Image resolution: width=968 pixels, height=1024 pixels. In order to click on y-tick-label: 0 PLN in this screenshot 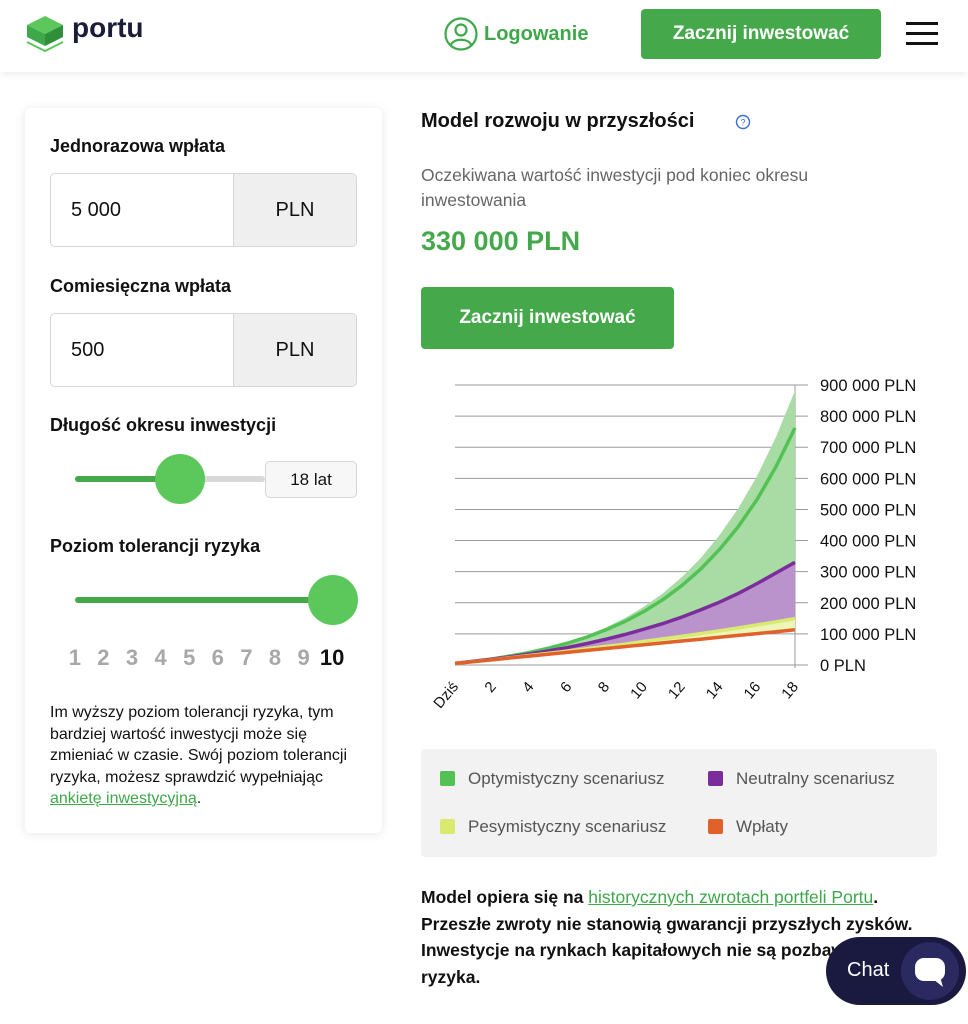, I will do `click(843, 666)`.